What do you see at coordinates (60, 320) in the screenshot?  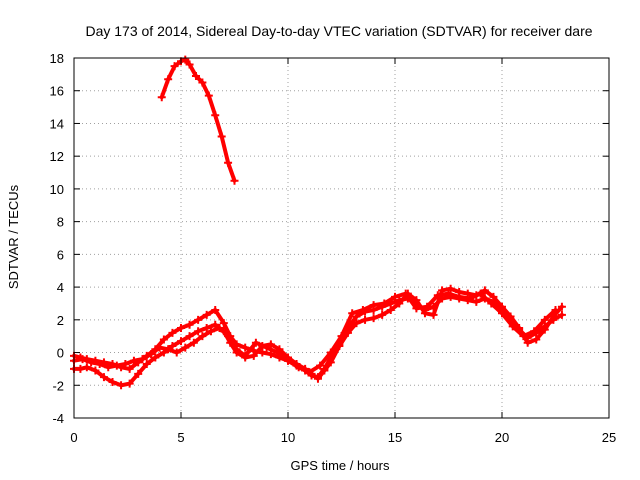 I see `y-tick-label: 2` at bounding box center [60, 320].